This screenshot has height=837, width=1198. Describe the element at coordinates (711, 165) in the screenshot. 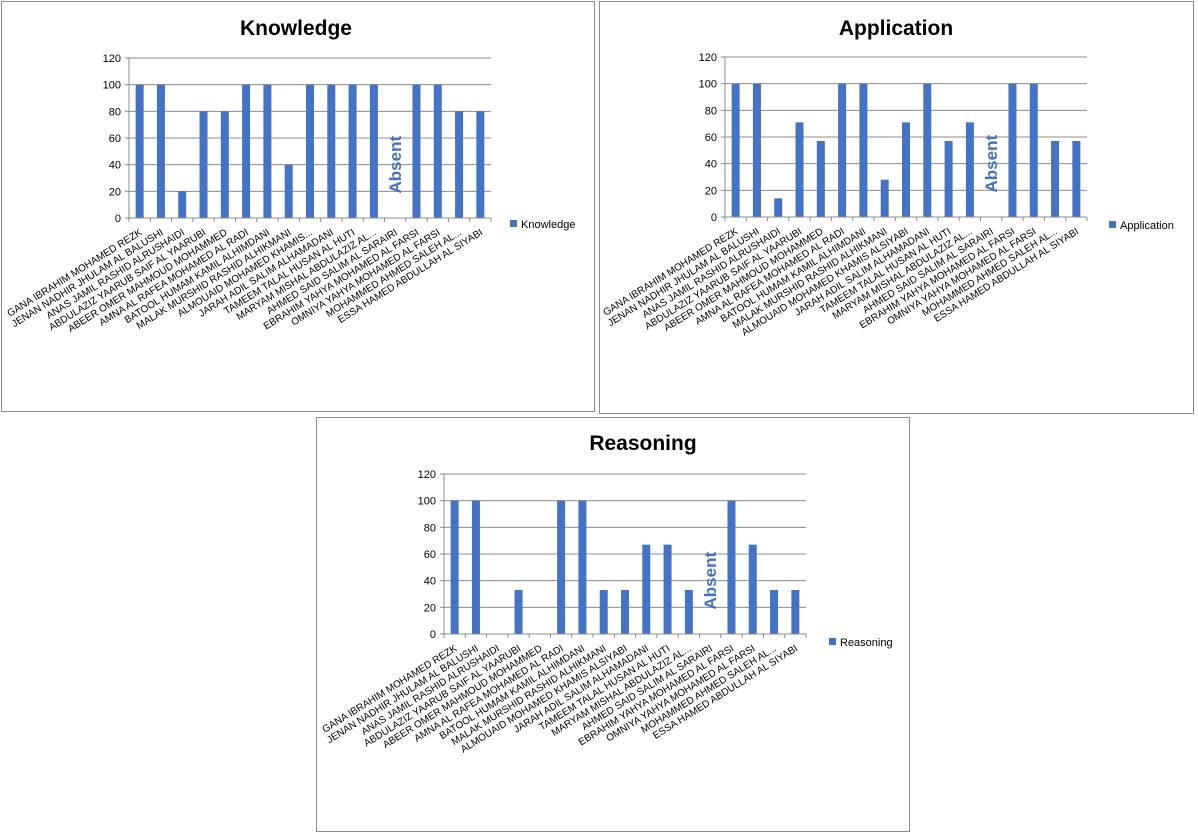

I see `application-y-tick-label: 40` at that location.